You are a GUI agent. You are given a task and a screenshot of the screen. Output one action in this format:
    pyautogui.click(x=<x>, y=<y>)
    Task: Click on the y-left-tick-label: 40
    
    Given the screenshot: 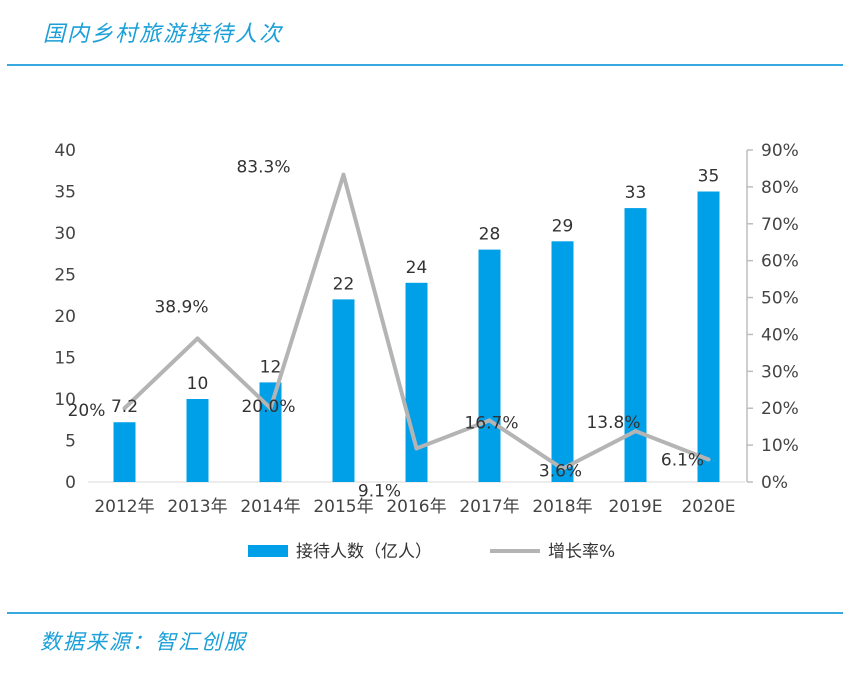 What is the action you would take?
    pyautogui.click(x=65, y=151)
    